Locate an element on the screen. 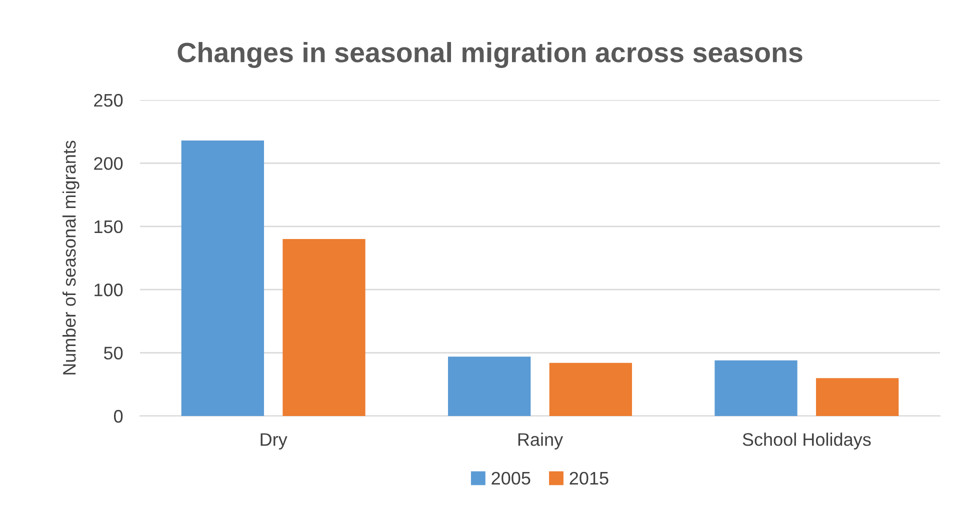 Image resolution: width=957 pixels, height=509 pixels. x-tick-label: Rainy is located at coordinates (541, 441).